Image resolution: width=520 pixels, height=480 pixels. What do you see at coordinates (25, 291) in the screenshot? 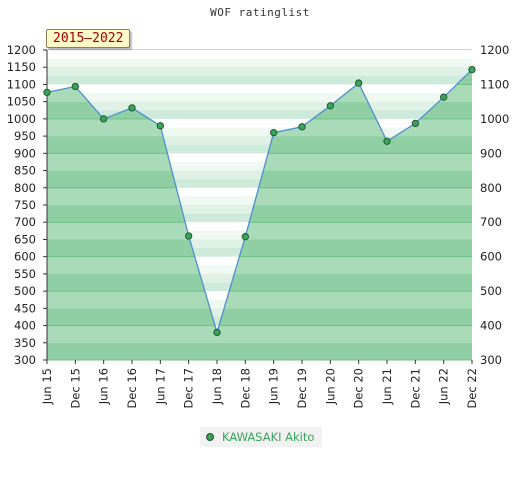
I see `y-tick-label: 500` at bounding box center [25, 291].